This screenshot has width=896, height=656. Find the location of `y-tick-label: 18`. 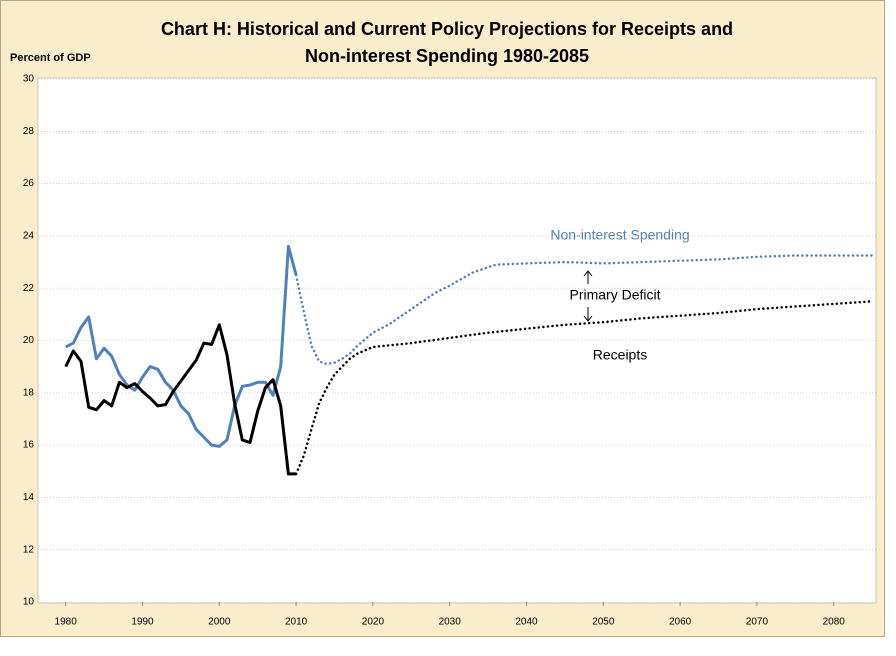

y-tick-label: 18 is located at coordinates (29, 392).